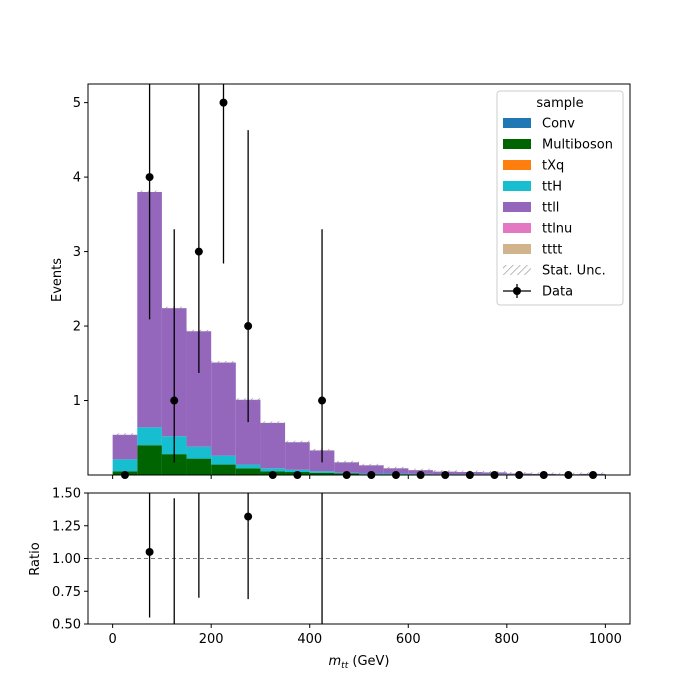  What do you see at coordinates (66, 526) in the screenshot?
I see `ratio-y-tick-label-3: 1.25` at bounding box center [66, 526].